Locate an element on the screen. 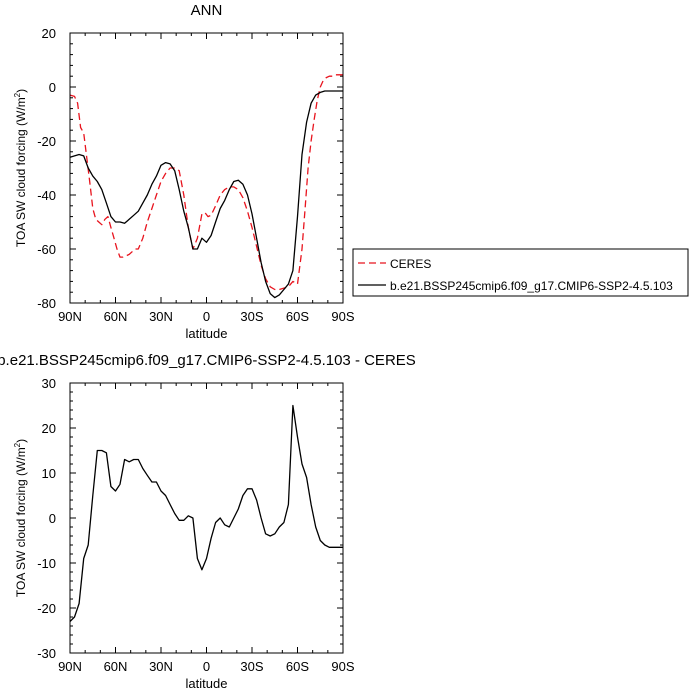 The image size is (700, 700). y-tick-label: 10 is located at coordinates (49, 473).